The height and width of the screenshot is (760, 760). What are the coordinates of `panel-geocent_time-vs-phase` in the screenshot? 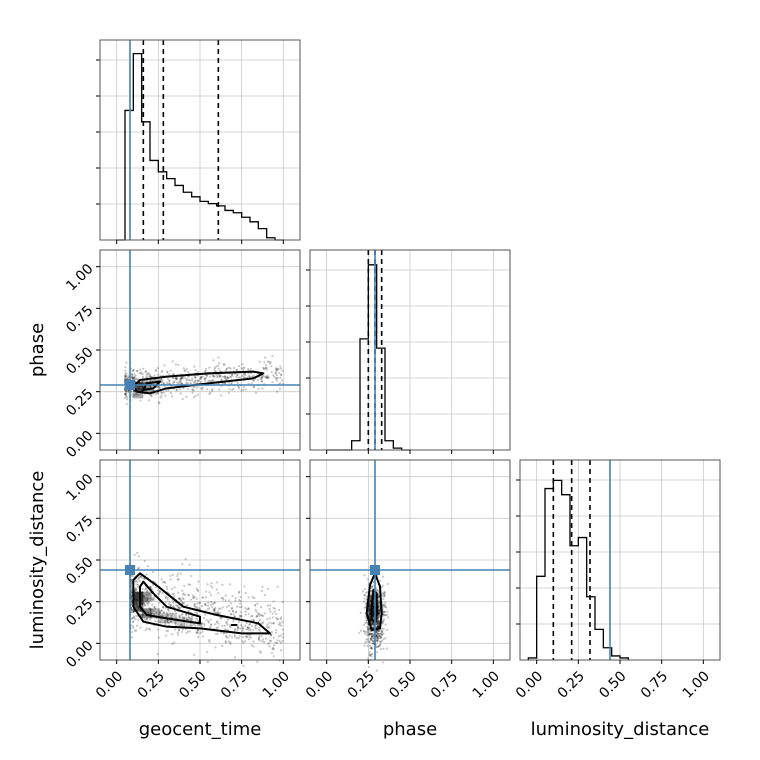 It's located at (204, 380).